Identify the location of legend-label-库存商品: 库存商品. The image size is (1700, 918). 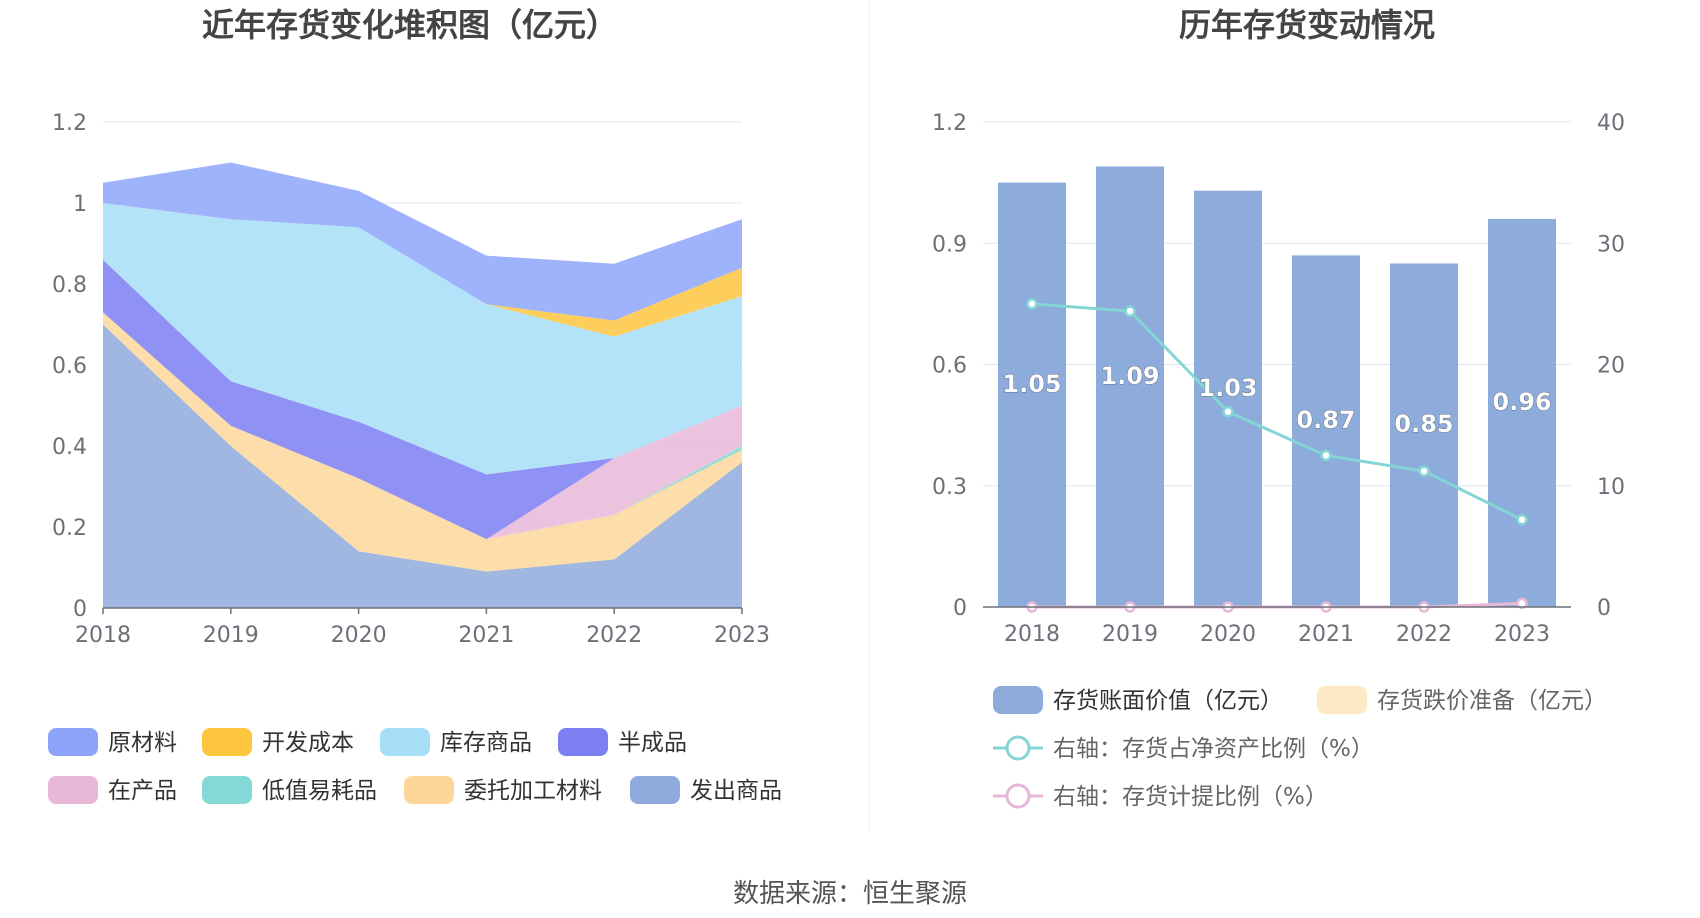
(486, 743).